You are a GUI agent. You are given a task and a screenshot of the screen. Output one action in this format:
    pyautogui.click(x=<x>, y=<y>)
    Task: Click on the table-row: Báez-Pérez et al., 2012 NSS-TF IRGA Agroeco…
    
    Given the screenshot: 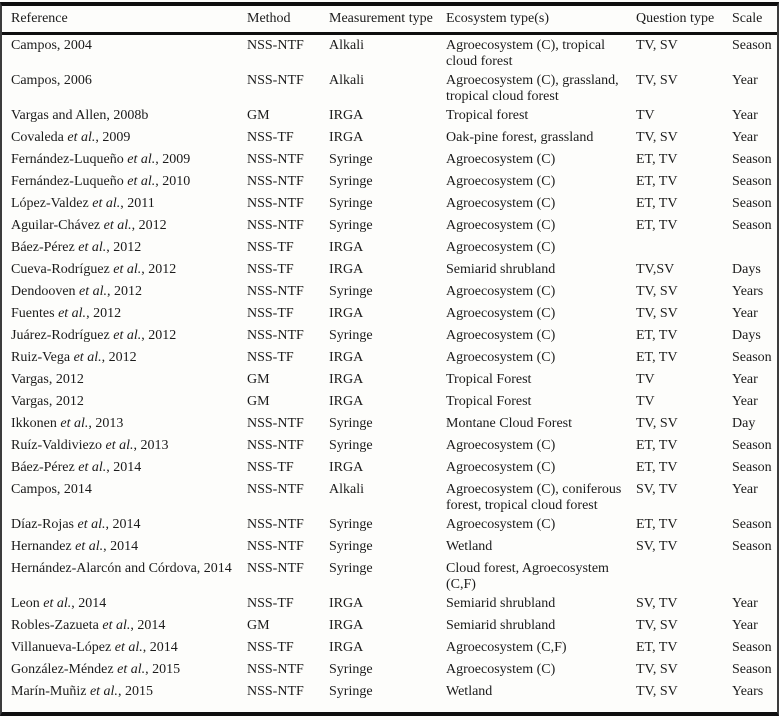 What is the action you would take?
    pyautogui.click(x=389, y=248)
    